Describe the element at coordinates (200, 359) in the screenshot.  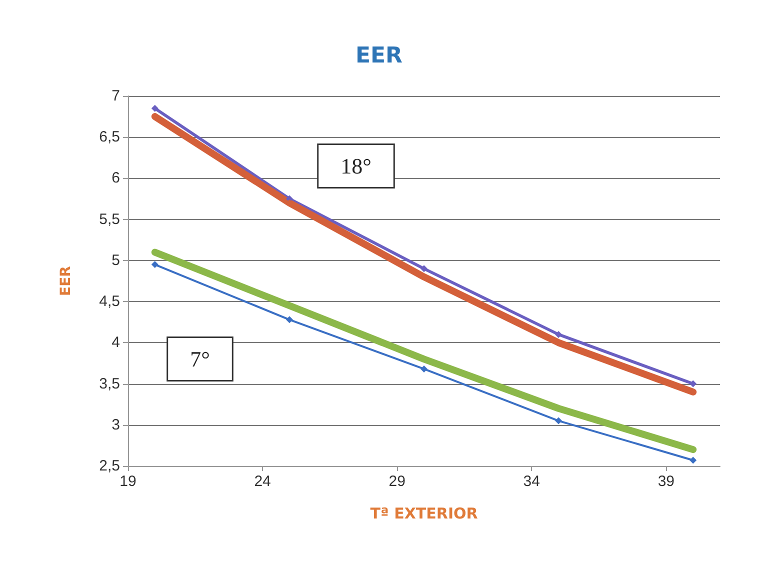
I see `annotation: 7°` at that location.